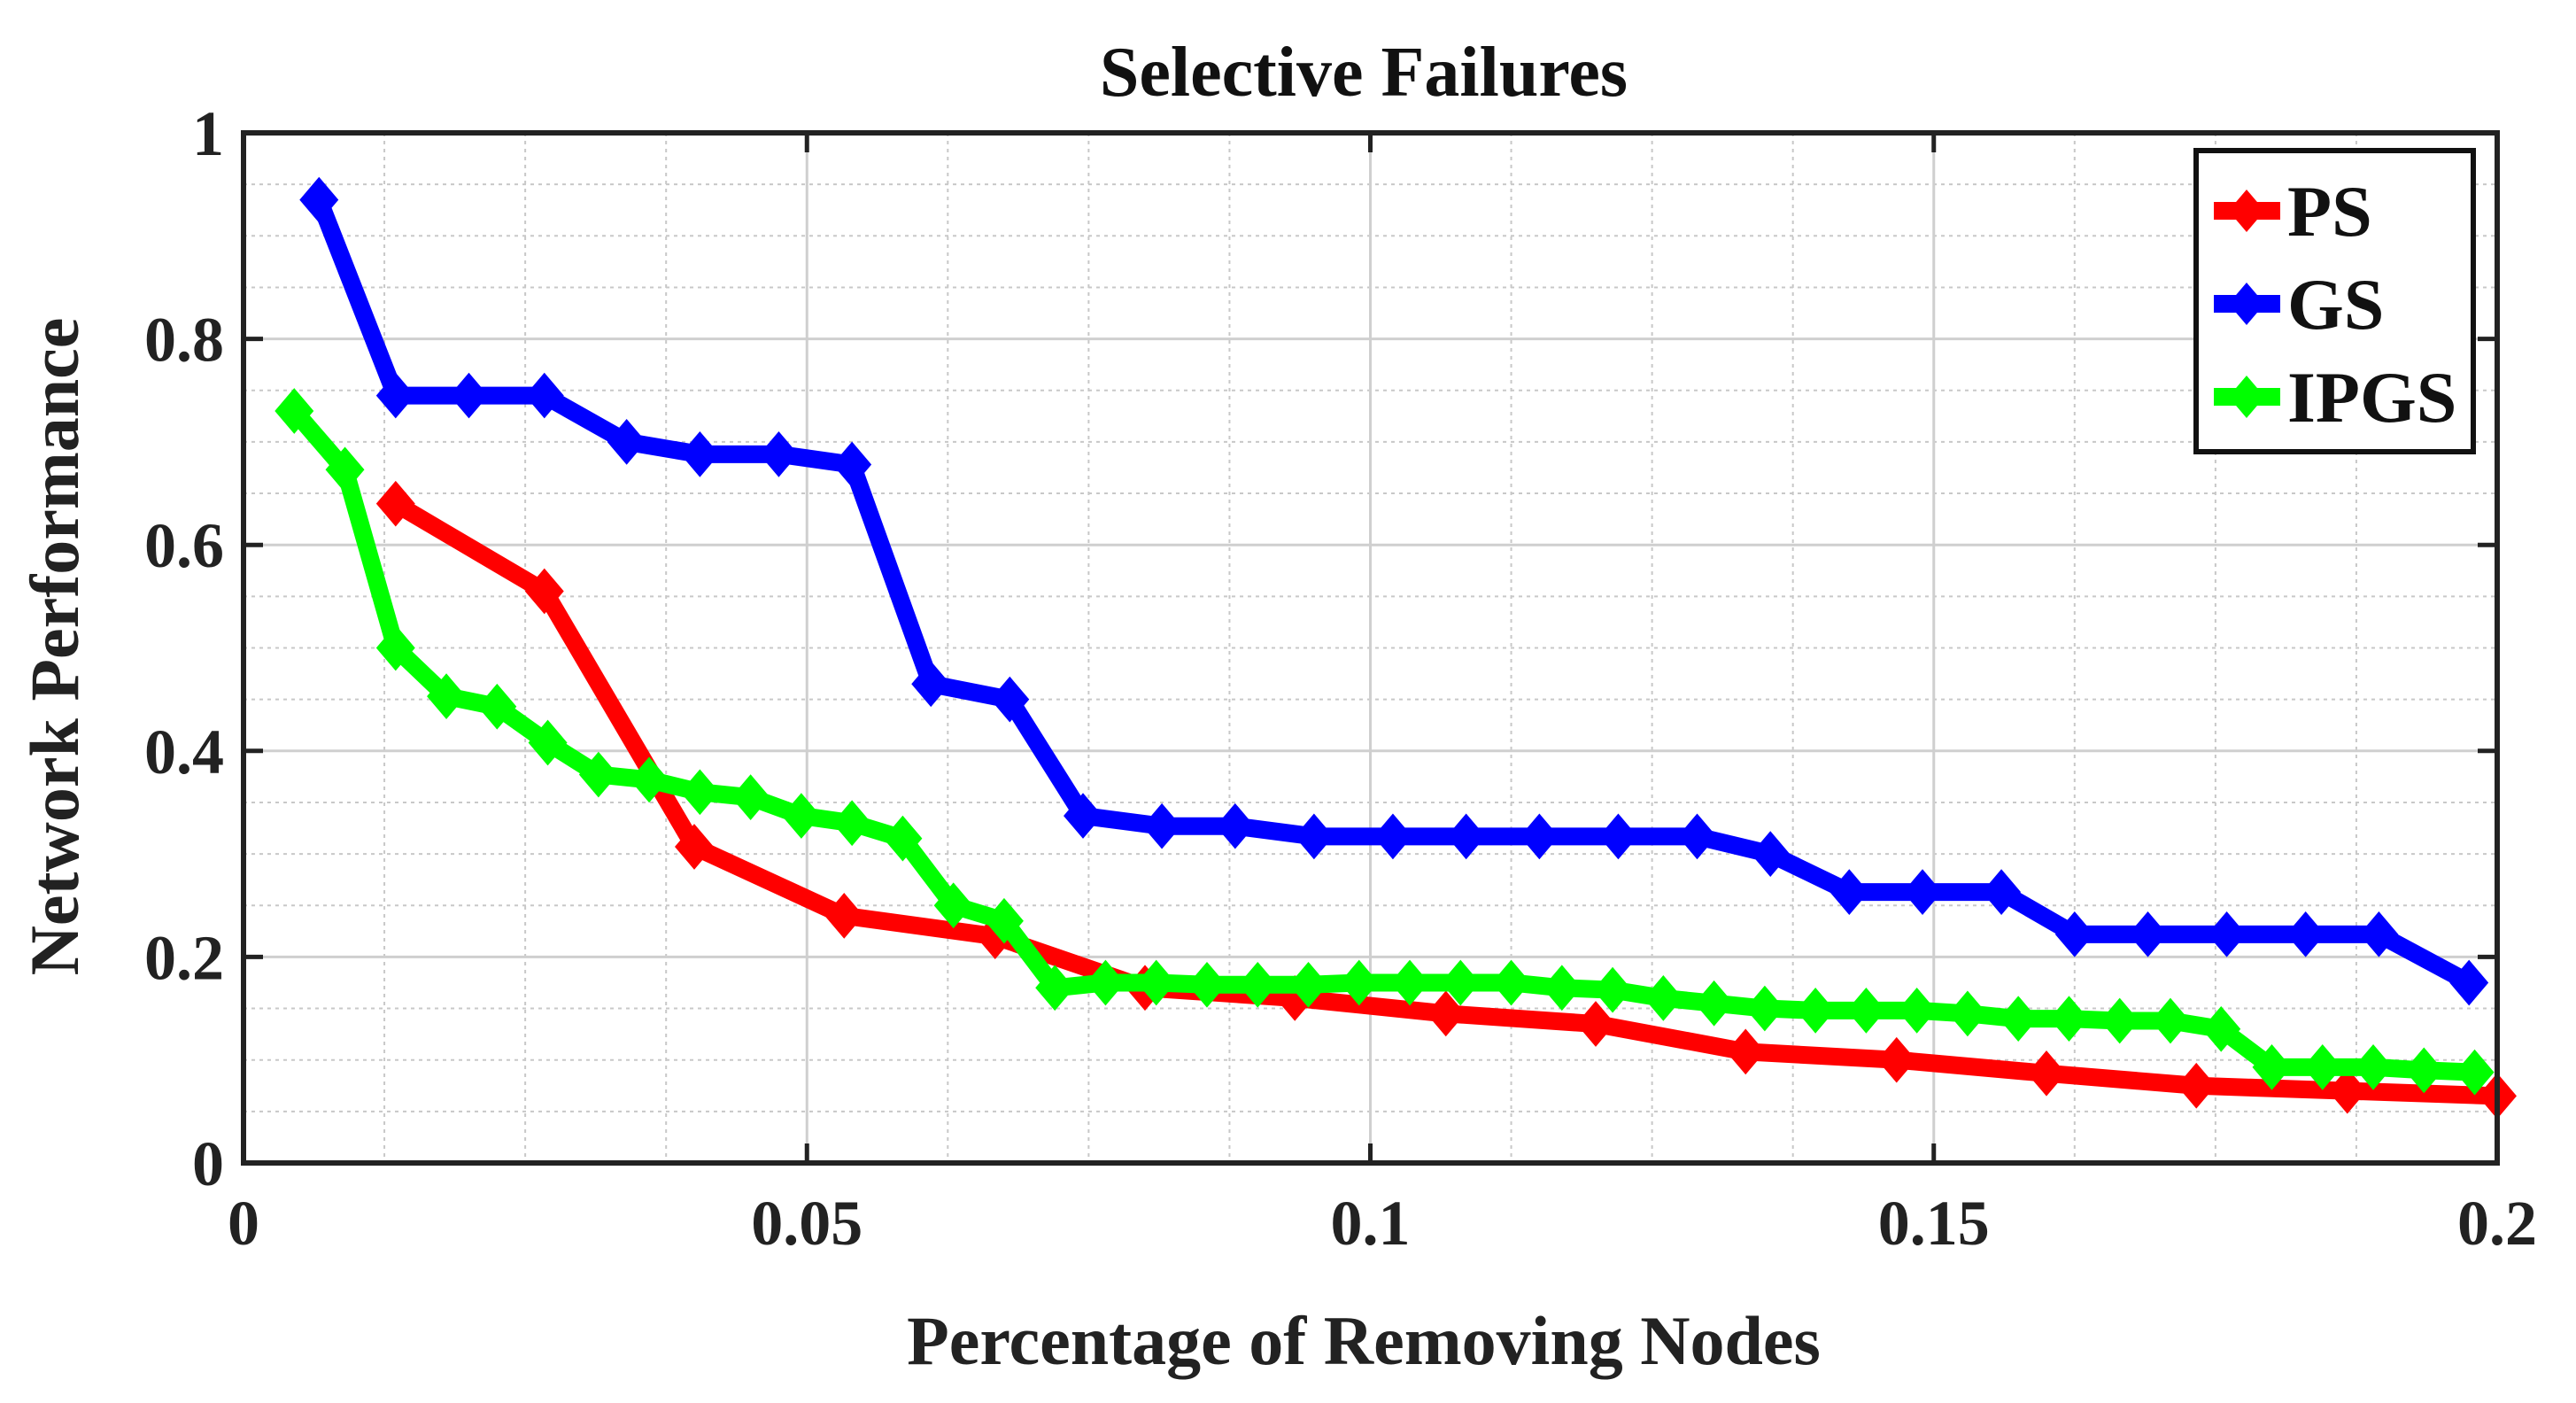 Image resolution: width=2576 pixels, height=1403 pixels. What do you see at coordinates (807, 1223) in the screenshot?
I see `x-tick-label: 0.05` at bounding box center [807, 1223].